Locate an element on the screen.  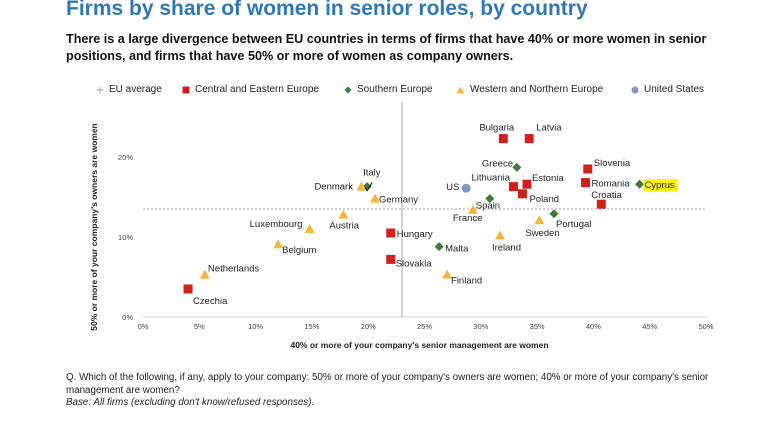
point-bulgaria is located at coordinates (503, 139).